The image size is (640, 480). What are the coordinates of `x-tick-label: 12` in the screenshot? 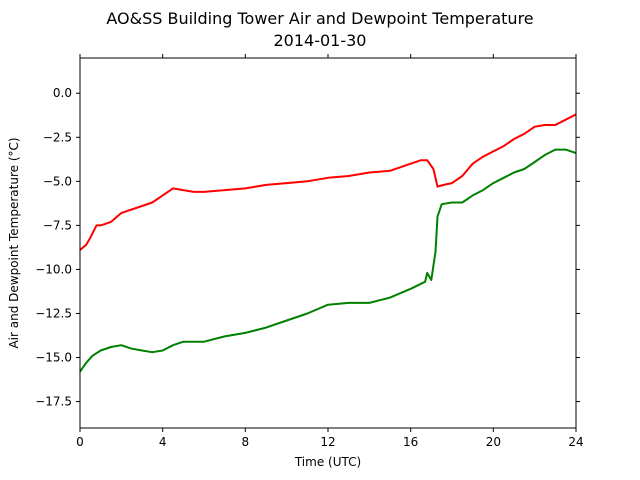 It's located at (327, 442).